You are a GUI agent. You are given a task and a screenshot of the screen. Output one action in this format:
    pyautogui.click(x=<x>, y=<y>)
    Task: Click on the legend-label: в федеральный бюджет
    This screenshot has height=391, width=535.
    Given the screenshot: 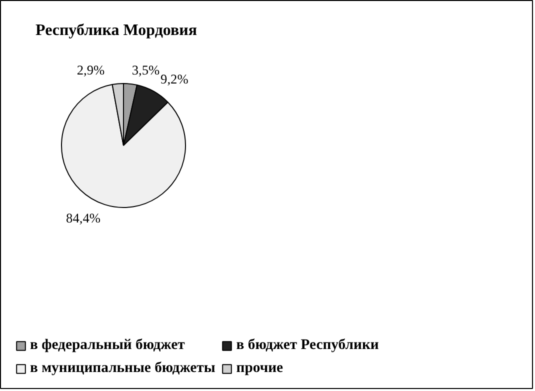 What is the action you would take?
    pyautogui.click(x=107, y=345)
    